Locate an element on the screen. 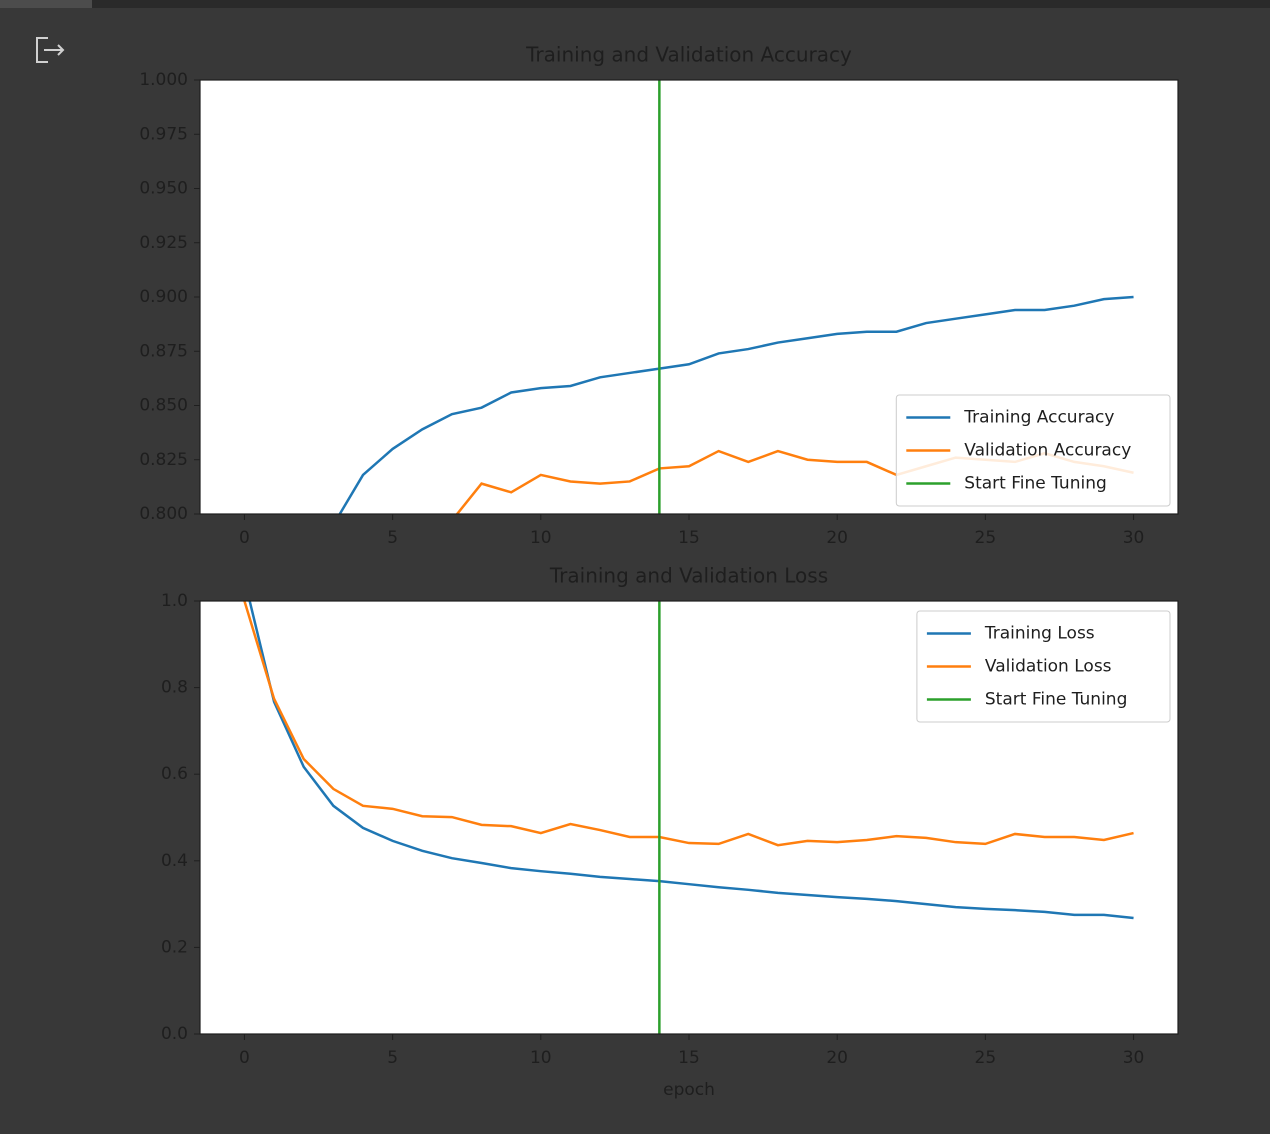 The height and width of the screenshot is (1134, 1270). legend-label: Validation Accuracy is located at coordinates (1047, 451).